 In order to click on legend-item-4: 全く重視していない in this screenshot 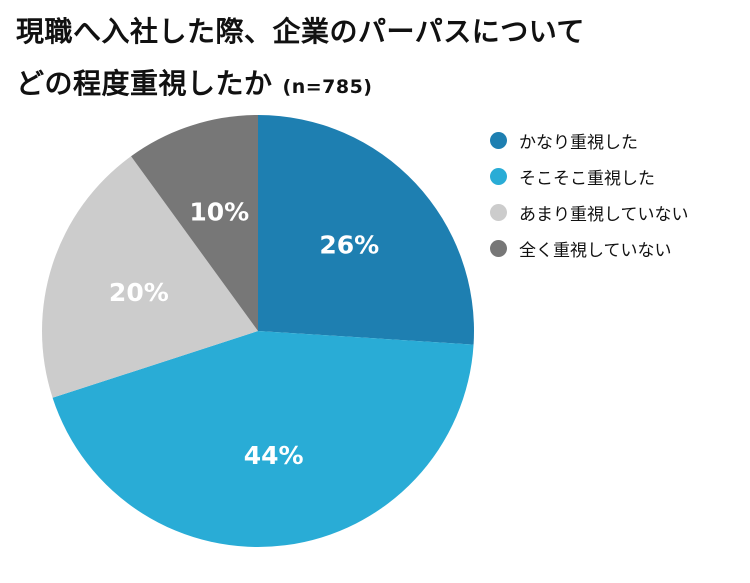, I will do `click(589, 248)`.